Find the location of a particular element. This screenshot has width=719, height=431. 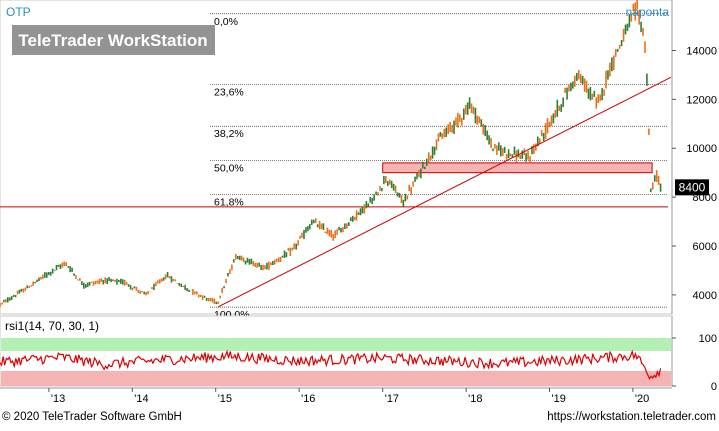

rsi-line-layer is located at coordinates (331, 364).